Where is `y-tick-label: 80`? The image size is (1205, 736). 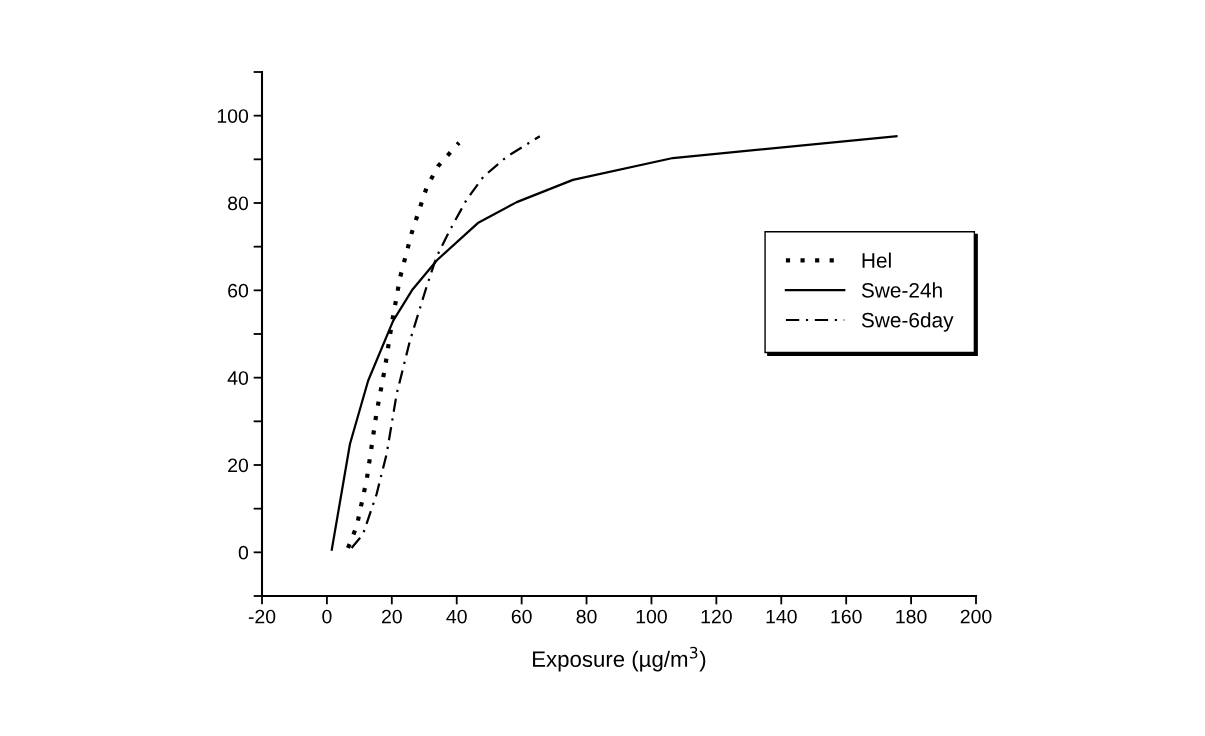 y-tick-label: 80 is located at coordinates (238, 203).